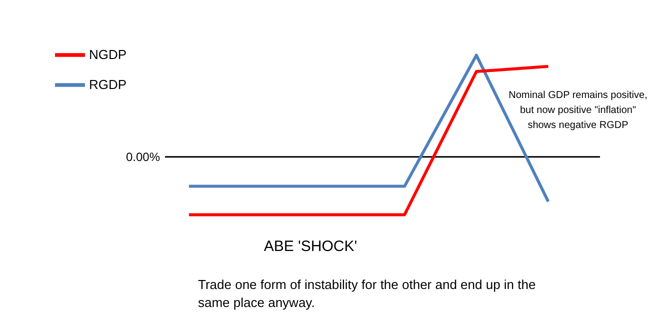  What do you see at coordinates (310, 246) in the screenshot?
I see `x-axis-title: ABE 'SHOCK'` at bounding box center [310, 246].